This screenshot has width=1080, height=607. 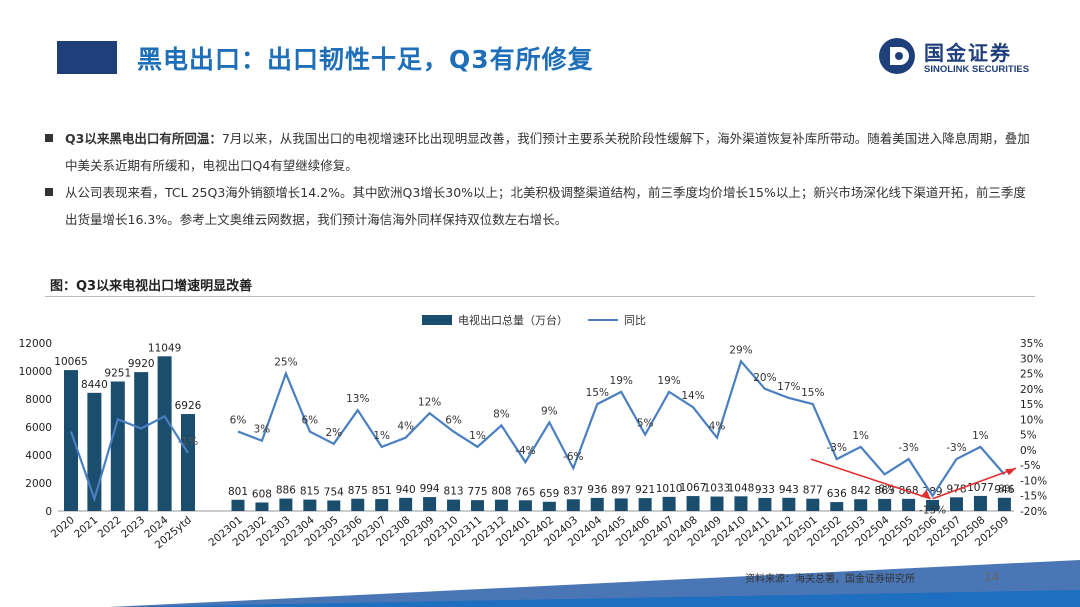 I want to click on monthly-bar-value-label: 943, so click(x=789, y=490).